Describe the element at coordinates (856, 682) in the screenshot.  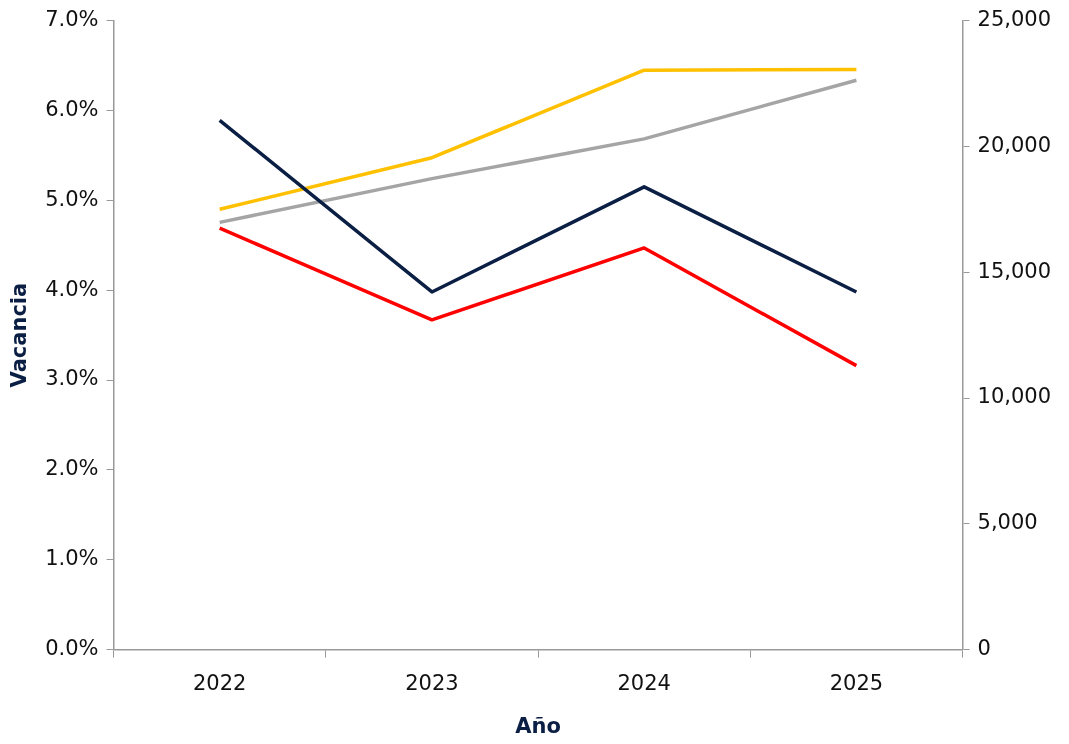
I see `x-tick-label: 2025` at that location.